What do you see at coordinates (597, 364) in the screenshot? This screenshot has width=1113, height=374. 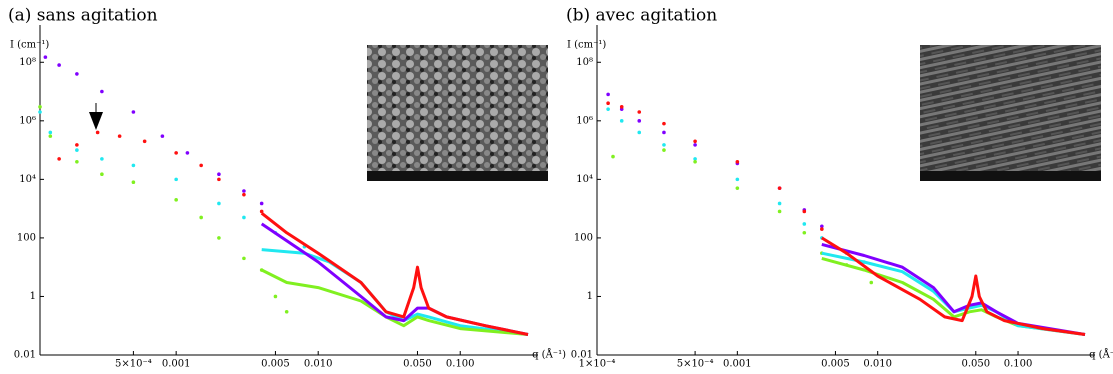 I see `x-tick-label: 1×10⁻⁴` at bounding box center [597, 364].